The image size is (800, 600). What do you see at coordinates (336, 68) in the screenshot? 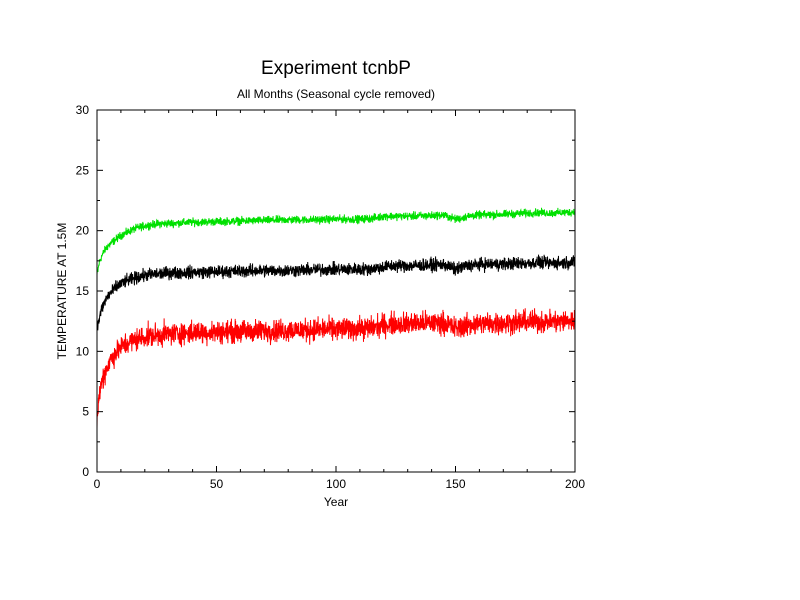
I see `chart-title: Experiment tcnbP` at bounding box center [336, 68].